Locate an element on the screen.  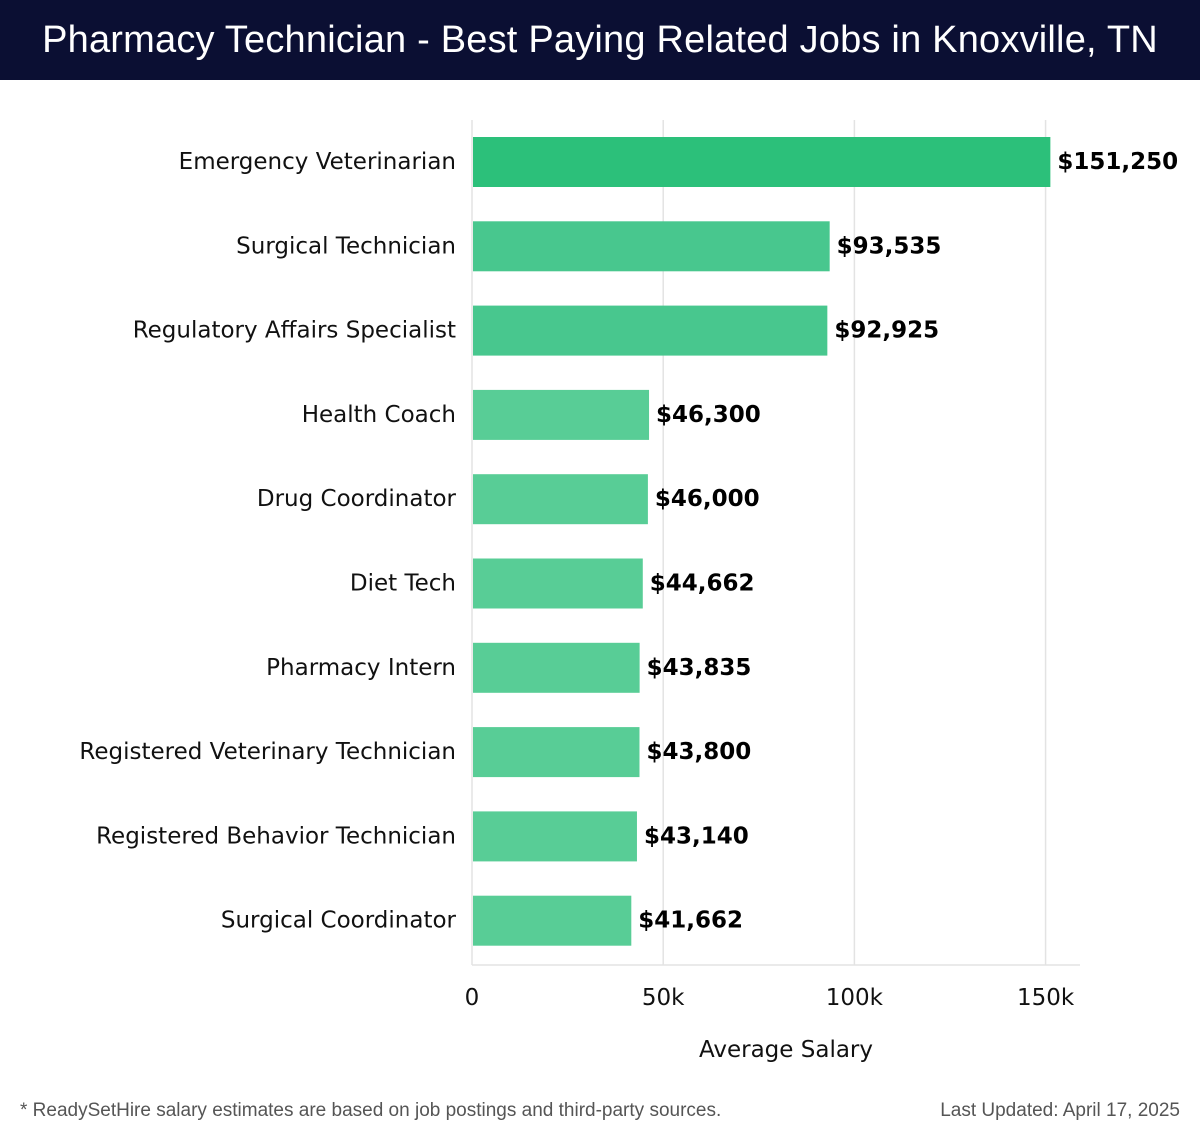
last-updated: Last Updated: April 17, 2025 is located at coordinates (1060, 1110).